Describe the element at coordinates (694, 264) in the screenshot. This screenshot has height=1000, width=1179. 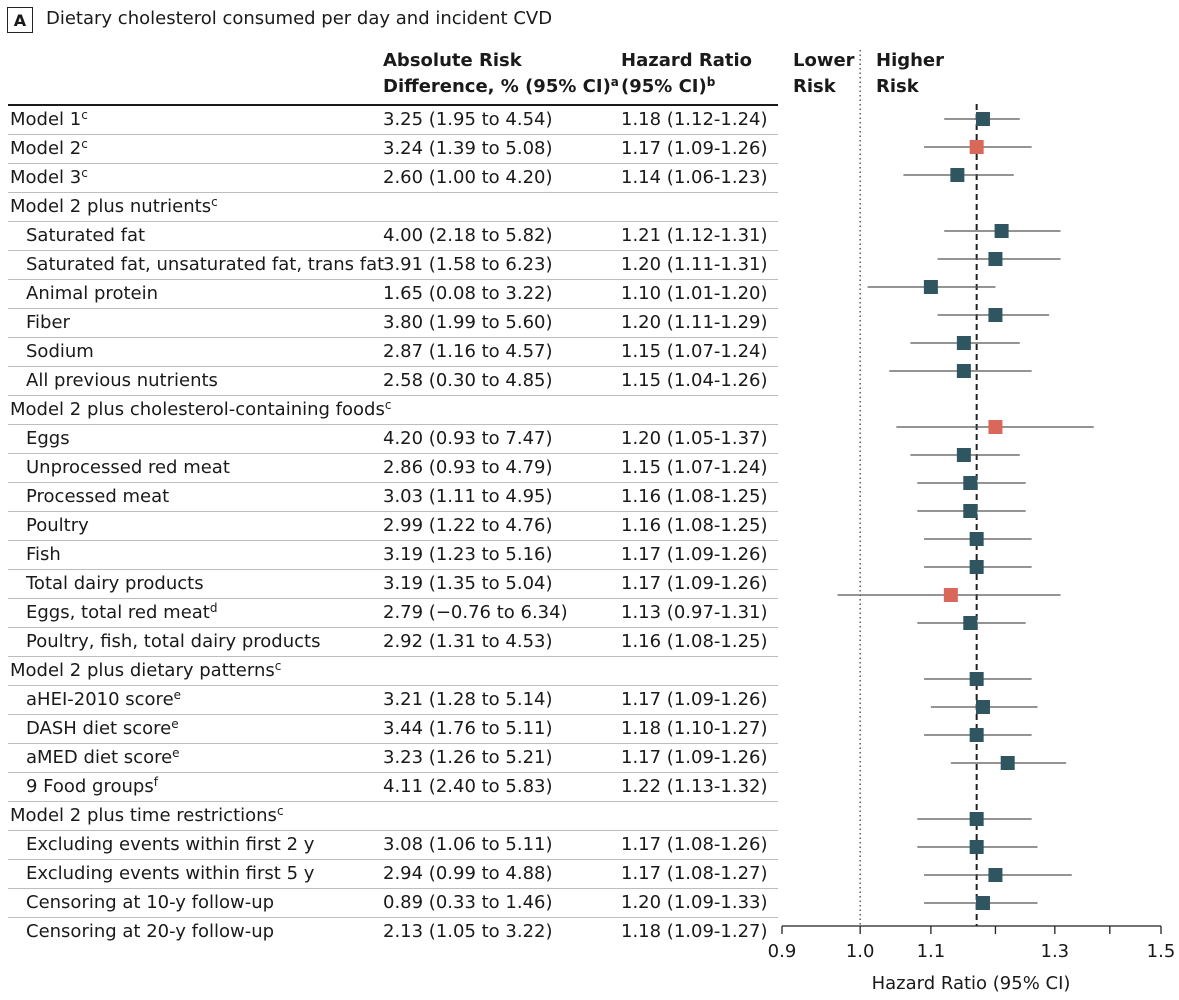
I see `hazard-ratio-text: 1.20 (1.11-1.31)` at that location.